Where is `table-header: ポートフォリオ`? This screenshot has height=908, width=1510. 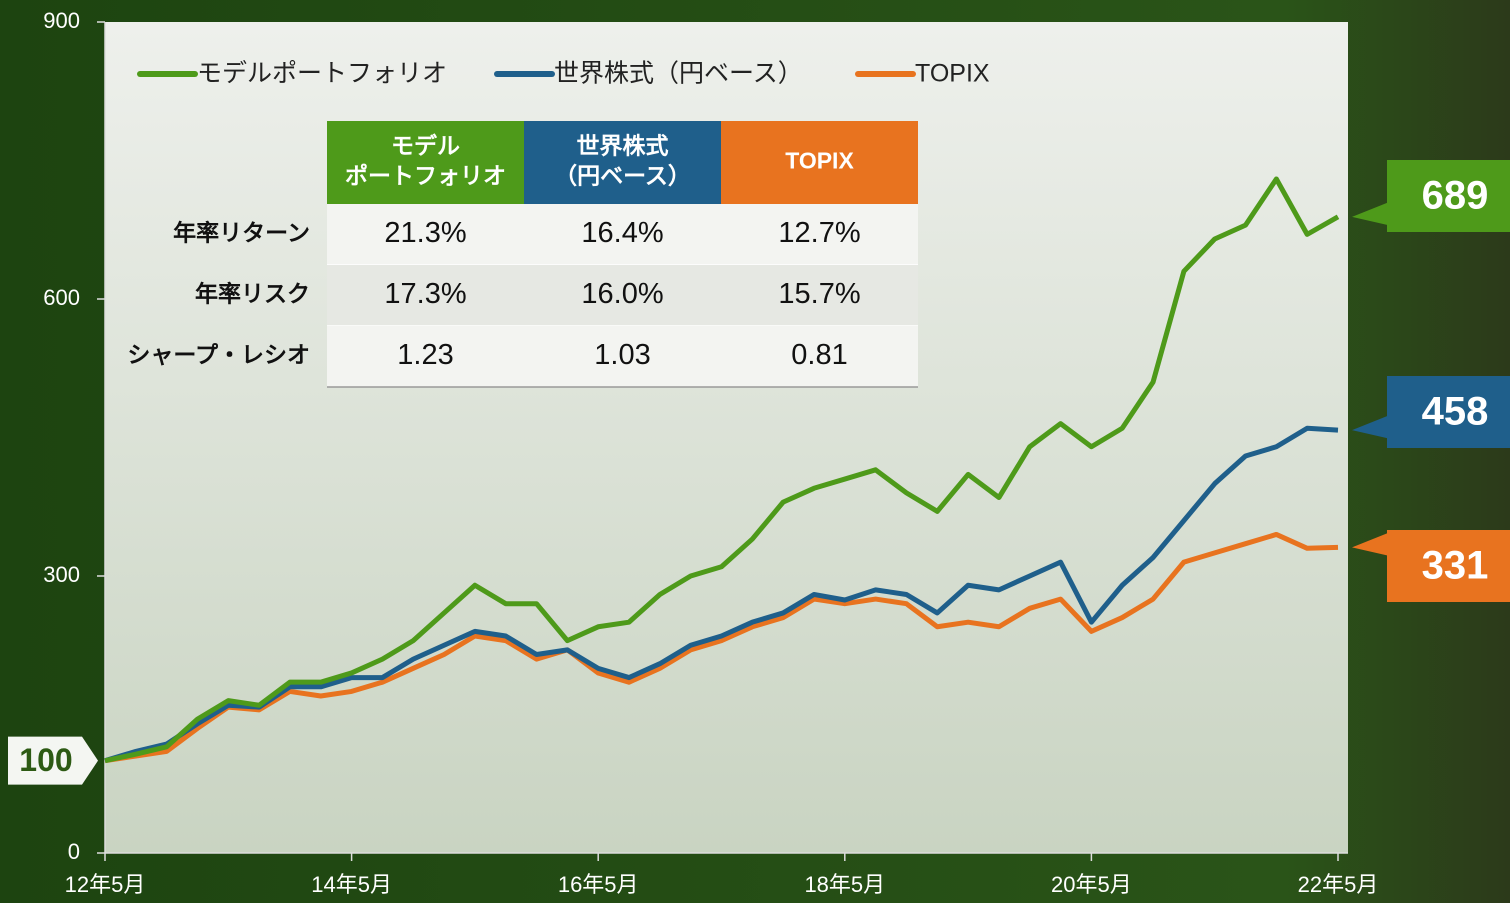
table-header: ポートフォリオ is located at coordinates (425, 176).